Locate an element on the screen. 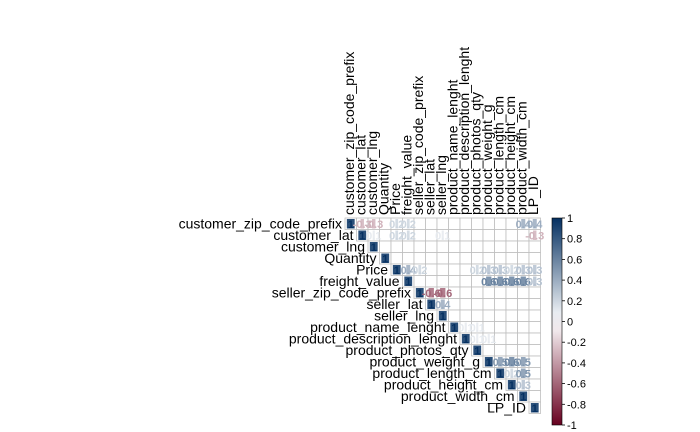 This screenshot has height=432, width=700. column-label: customer_lat is located at coordinates (361, 175).